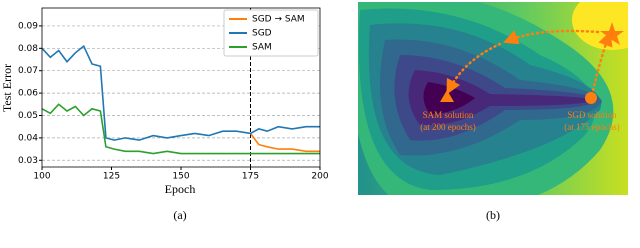 This screenshot has width=640, height=248. I want to click on x-tick-label: 200, so click(319, 177).